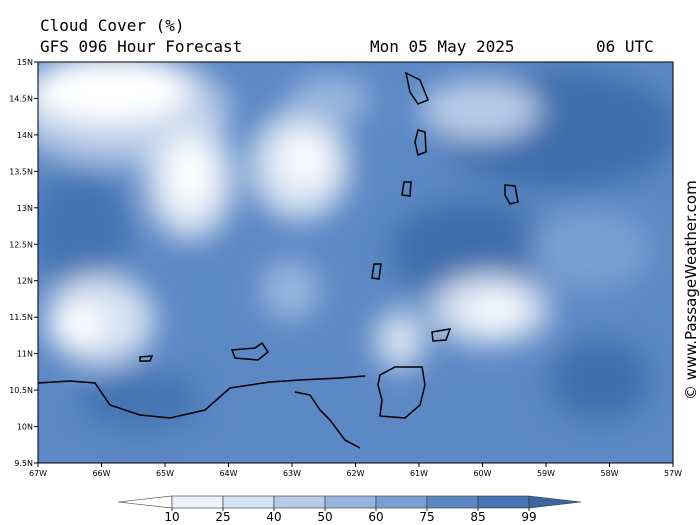  Describe the element at coordinates (528, 517) in the screenshot. I see `colorbar-label: 99` at that location.